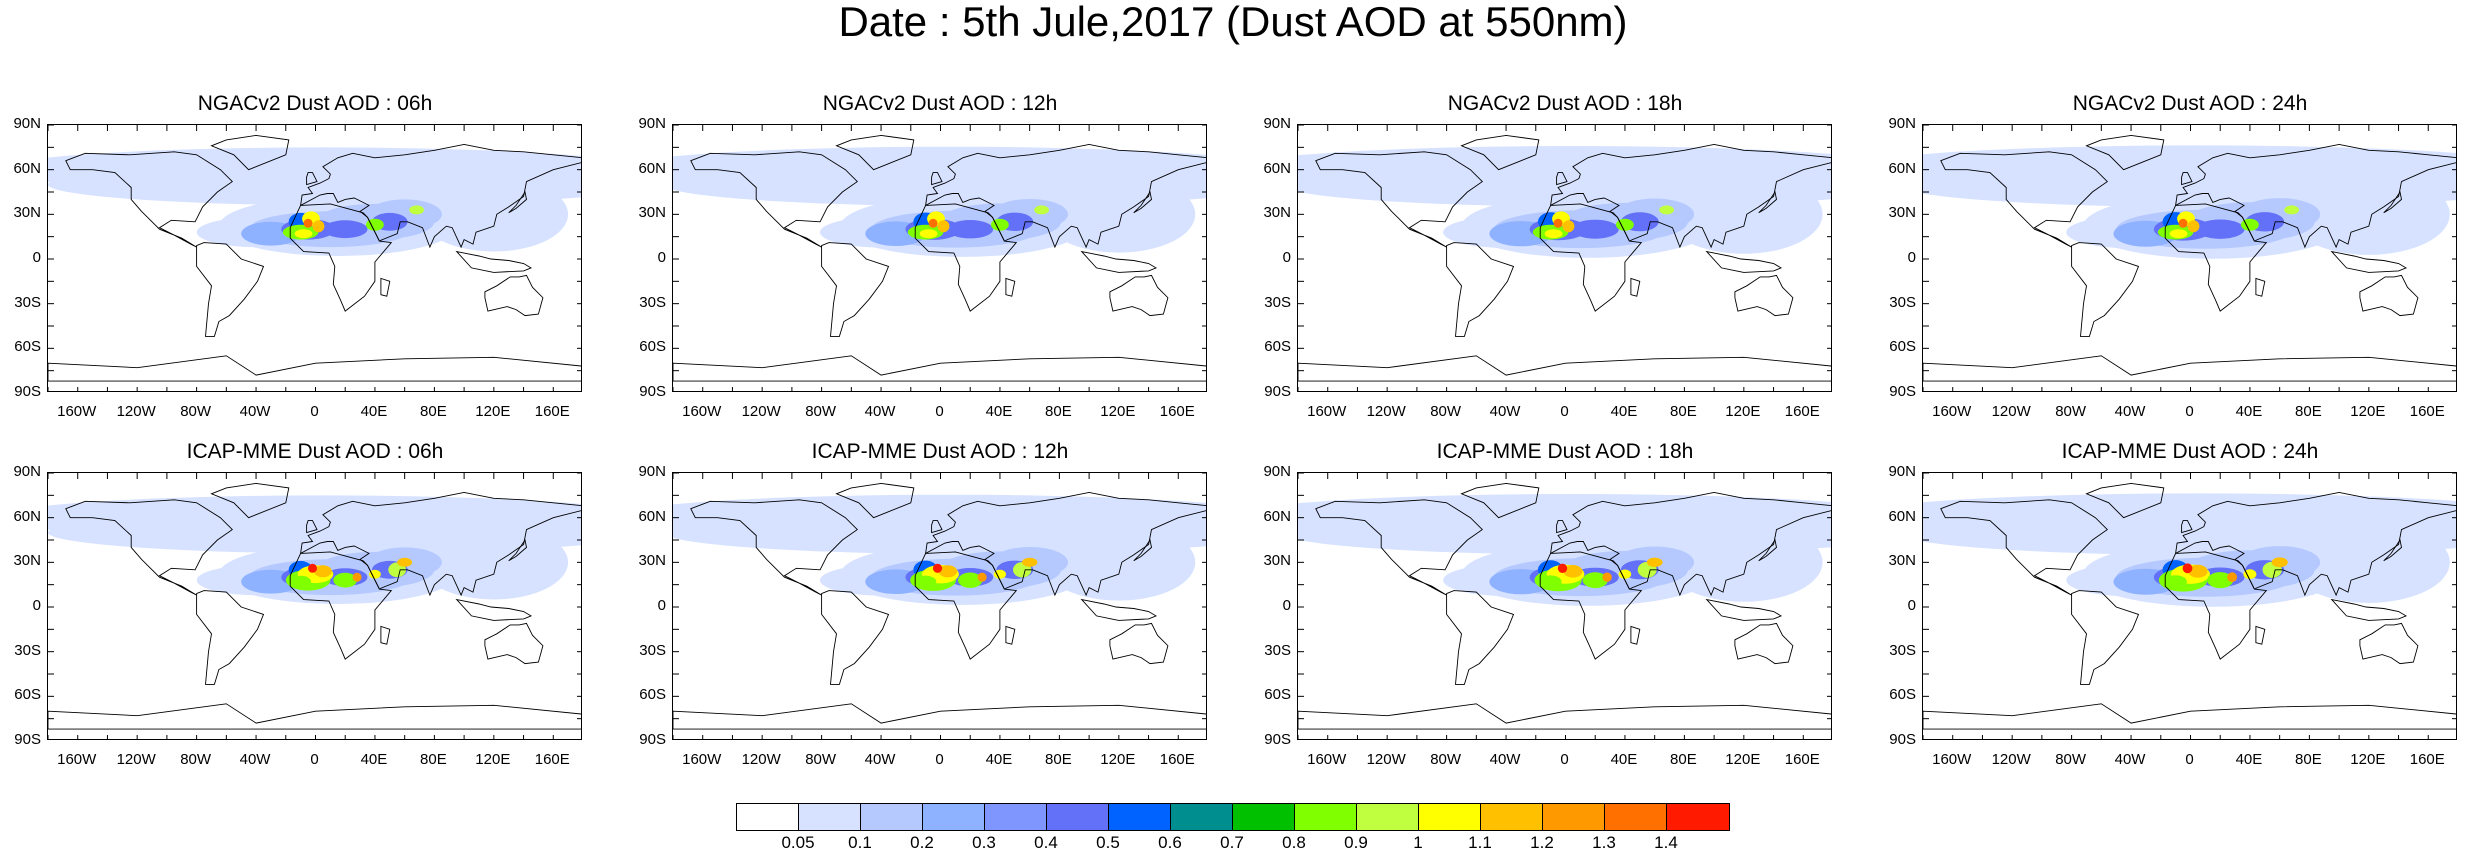  Describe the element at coordinates (860, 842) in the screenshot. I see `colorbar-label: 0.1` at that location.